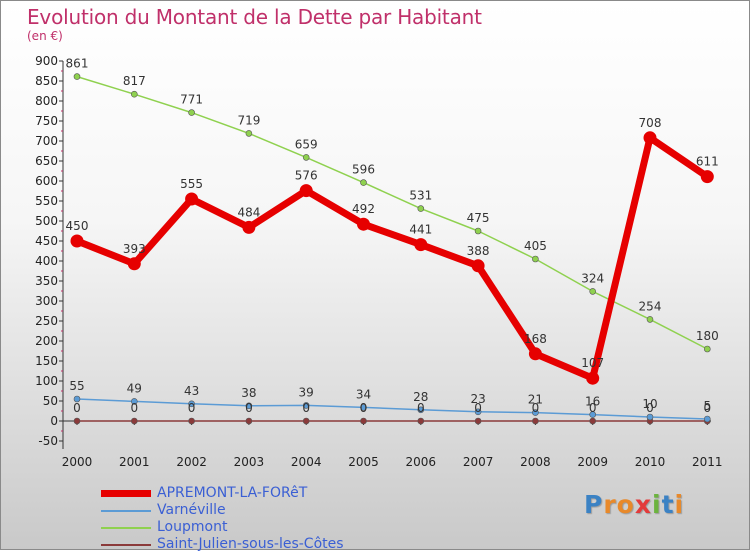 Image resolution: width=750 pixels, height=554 pixels. I want to click on data-label: 659, so click(306, 144).